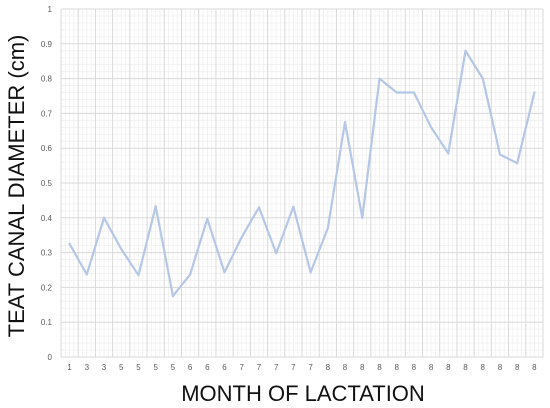  Describe the element at coordinates (16, 186) in the screenshot. I see `y-axis-title: TEAT CANAL DIAMETER (cm)` at that location.